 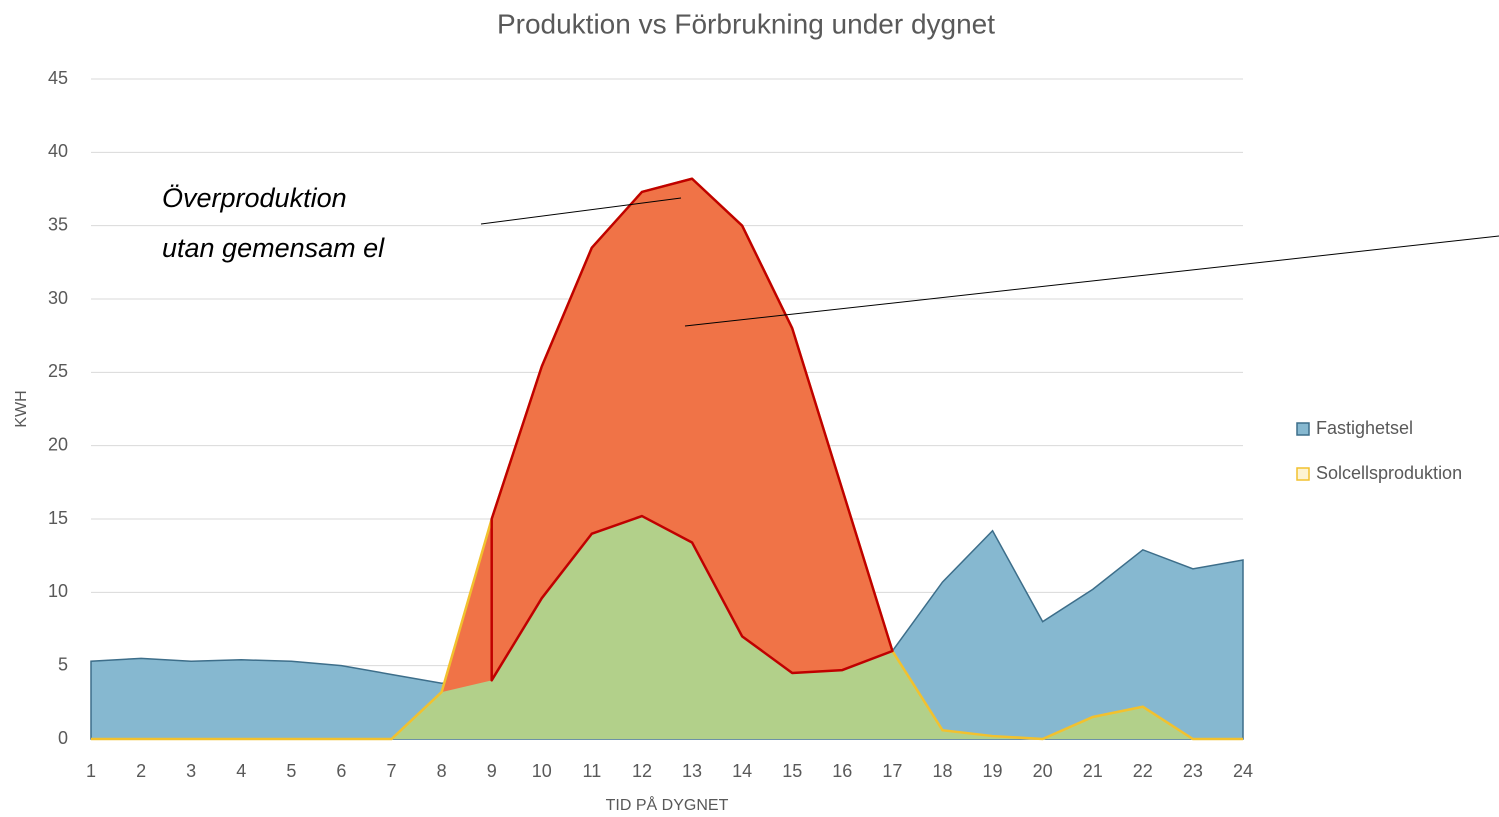 What do you see at coordinates (241, 771) in the screenshot?
I see `x-tick-label: 4` at bounding box center [241, 771].